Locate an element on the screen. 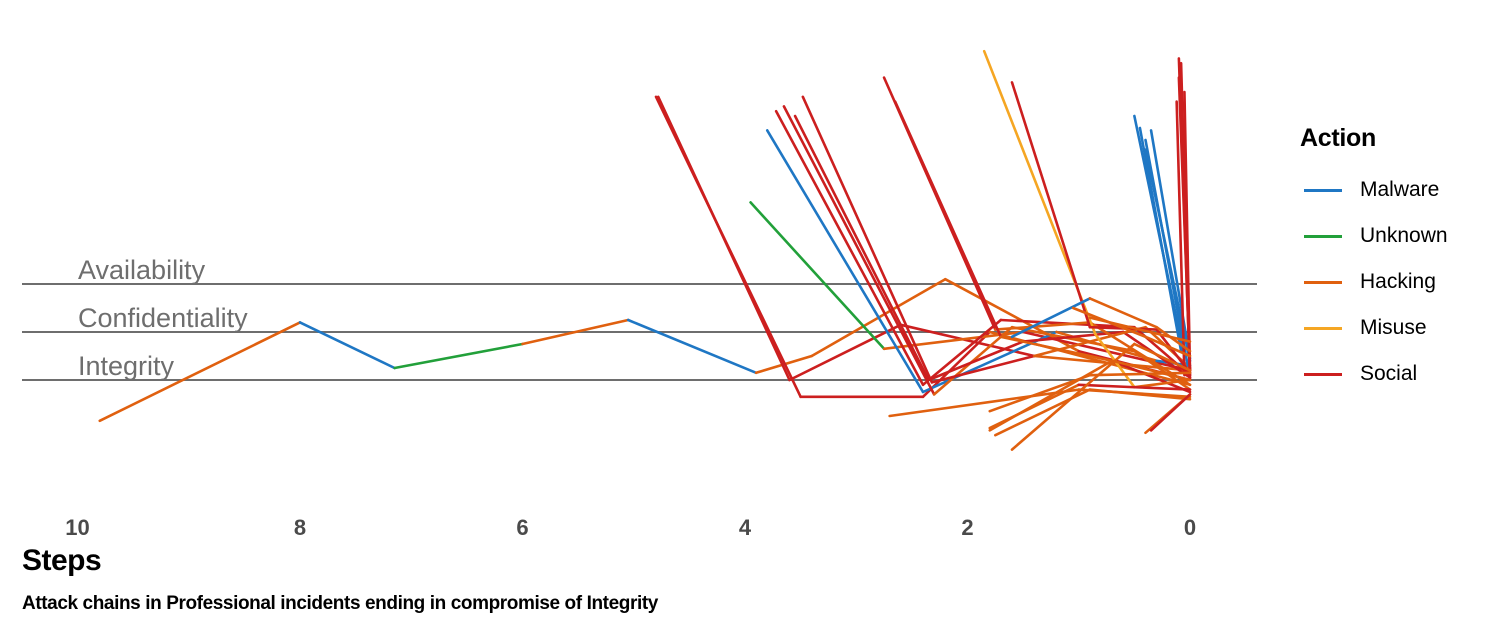 The height and width of the screenshot is (633, 1488). legend-label: Hacking is located at coordinates (1398, 281).